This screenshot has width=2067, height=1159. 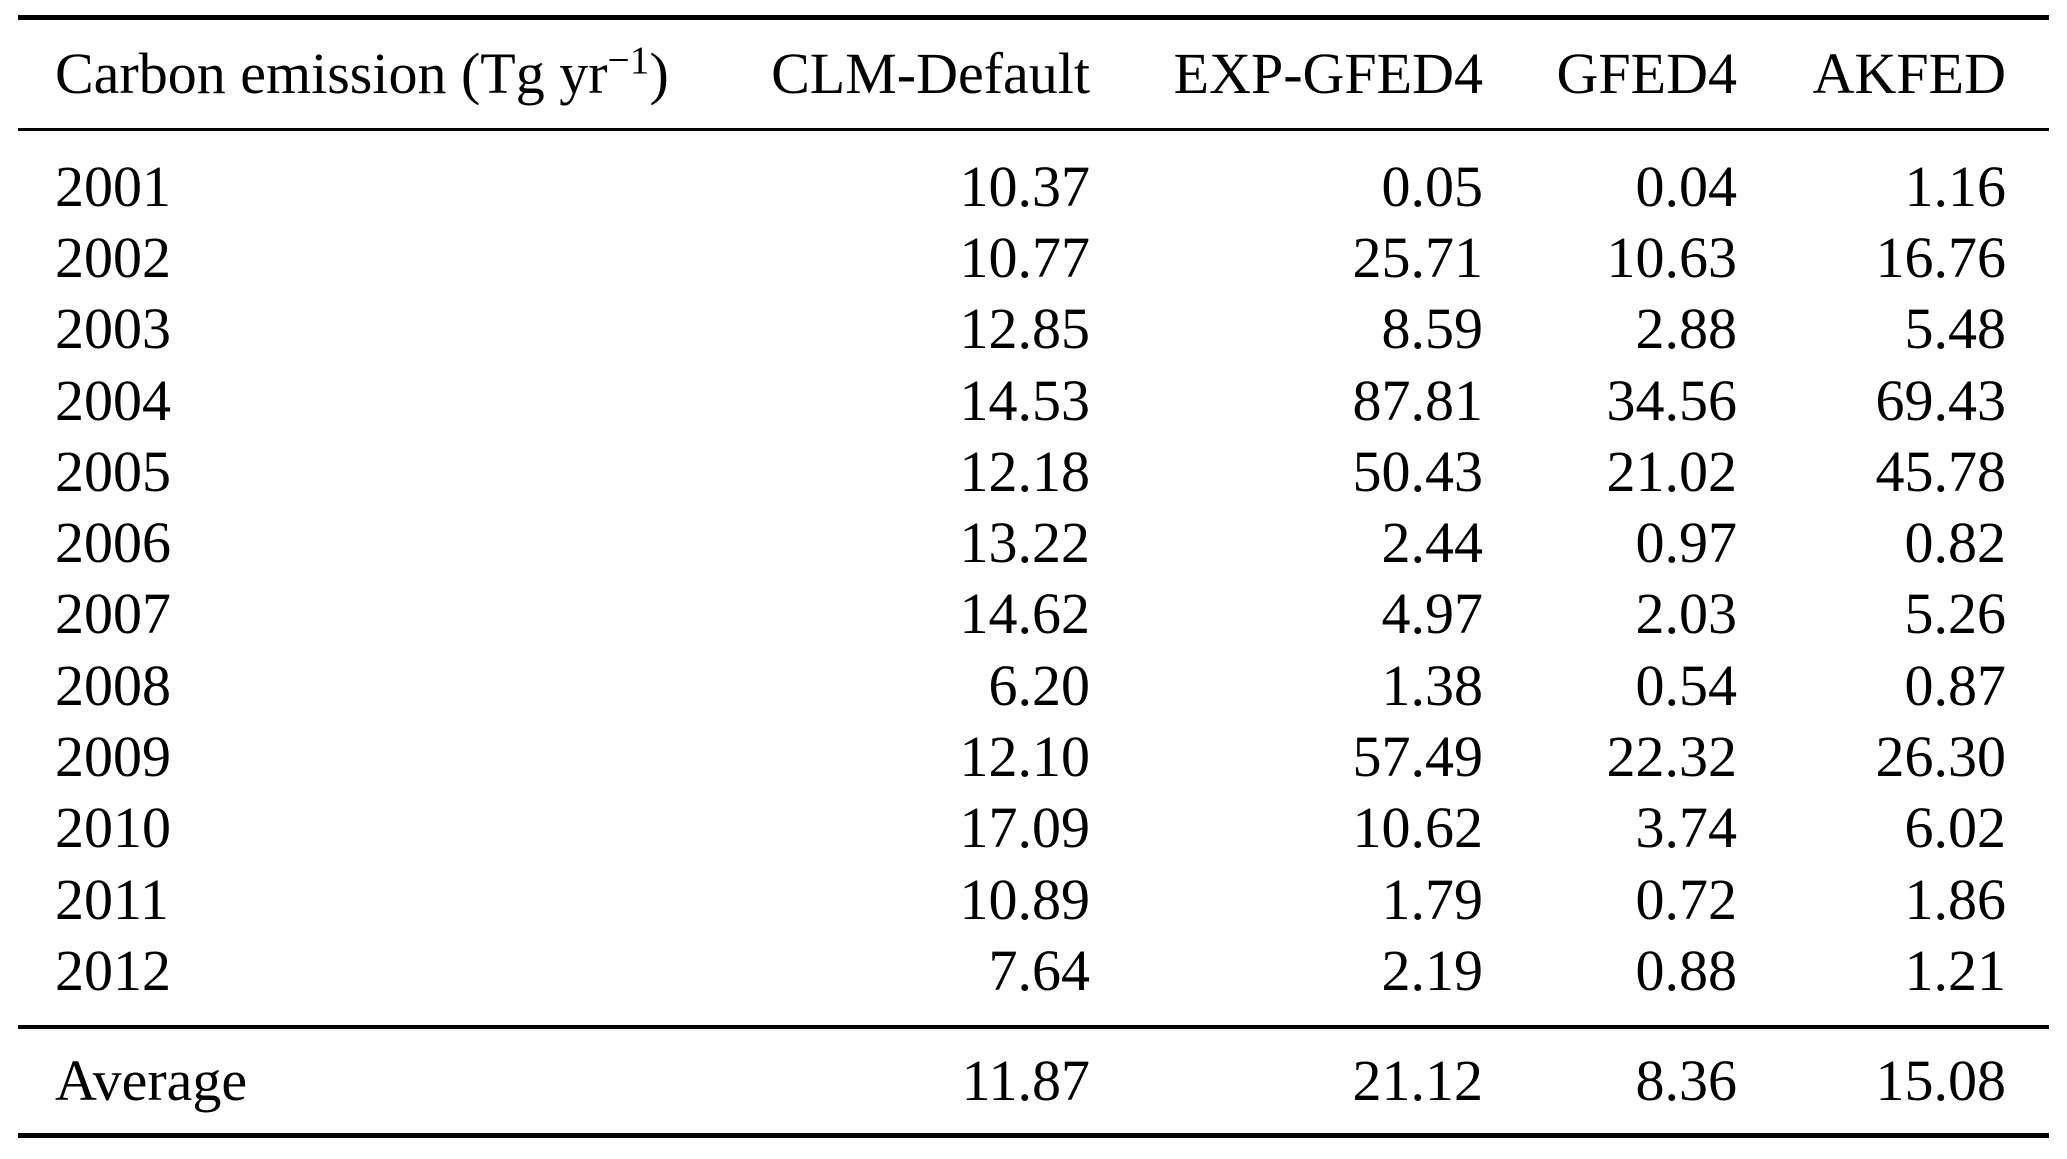 What do you see at coordinates (1418, 828) in the screenshot?
I see `cell-value: 10.62` at bounding box center [1418, 828].